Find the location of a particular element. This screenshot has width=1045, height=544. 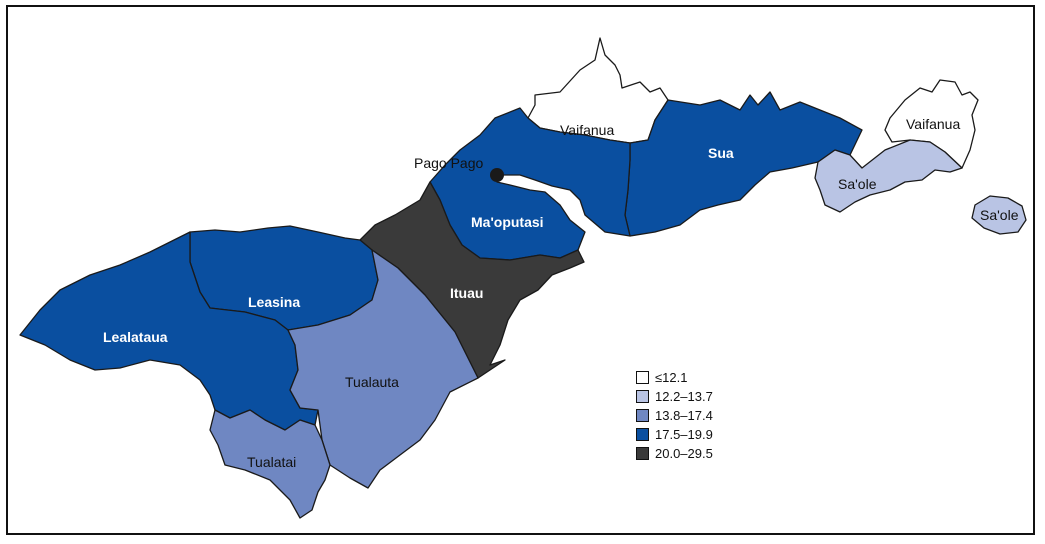

region-tualatai is located at coordinates (270, 464).